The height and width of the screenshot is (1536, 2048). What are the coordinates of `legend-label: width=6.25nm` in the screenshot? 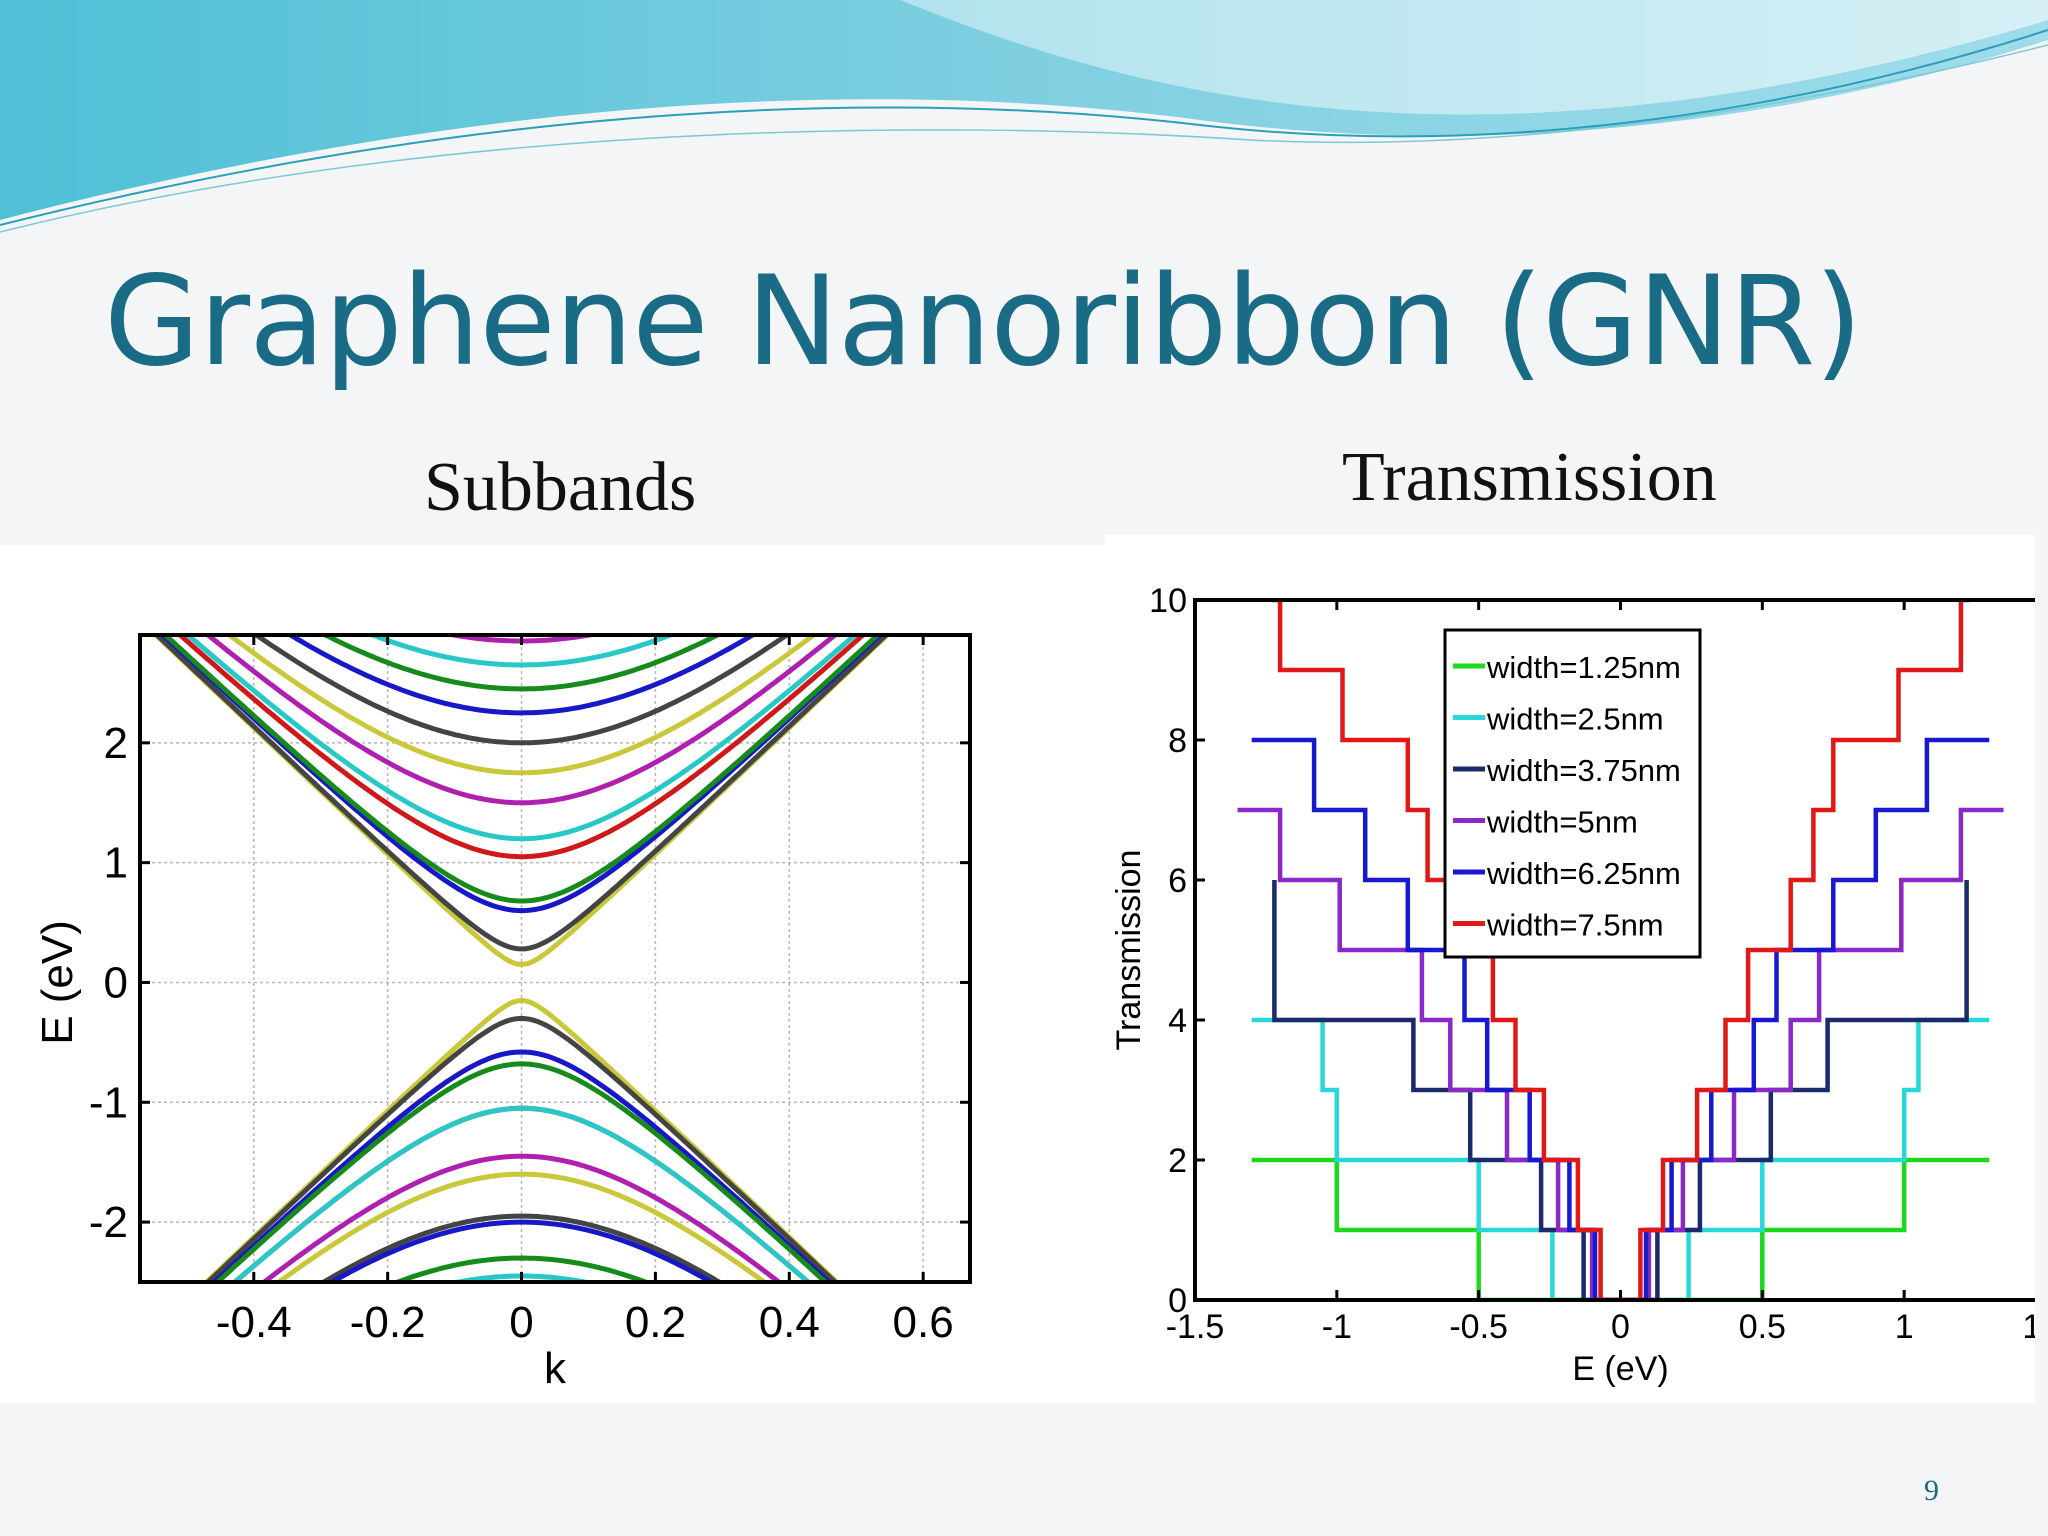 It's located at (1583, 873).